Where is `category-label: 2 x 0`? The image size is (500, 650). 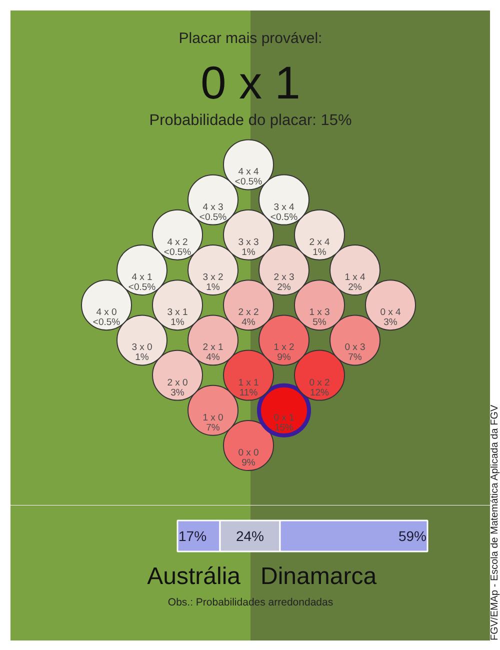
category-label: 2 x 0 is located at coordinates (177, 382).